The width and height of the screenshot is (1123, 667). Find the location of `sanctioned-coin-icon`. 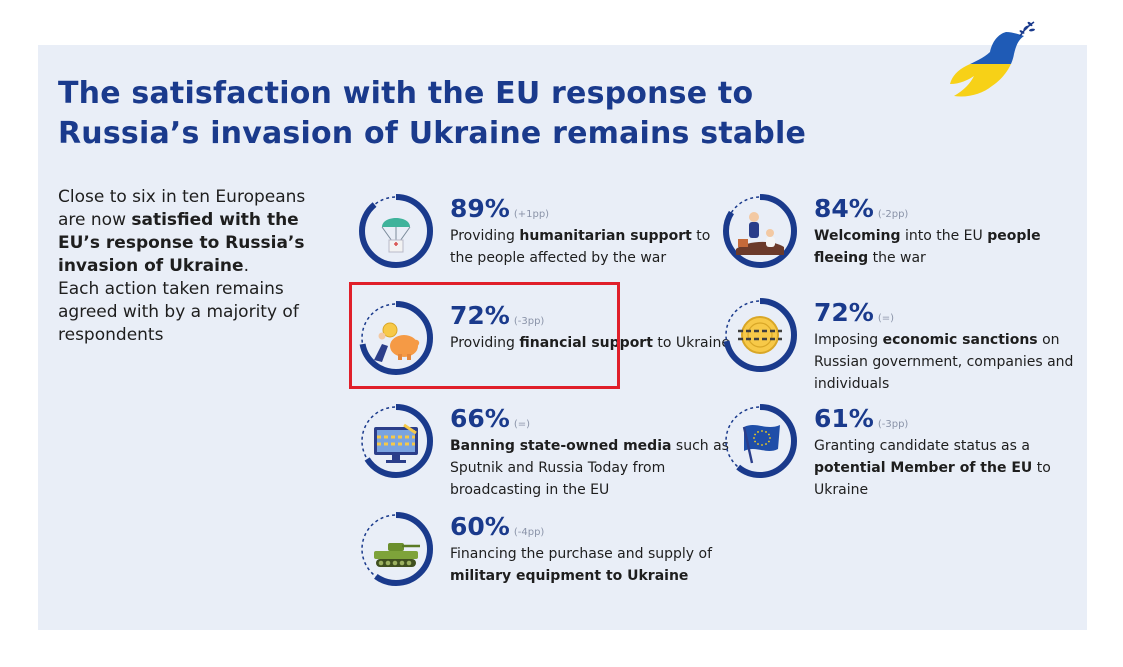

sanctioned-coin-icon is located at coordinates (760, 335).